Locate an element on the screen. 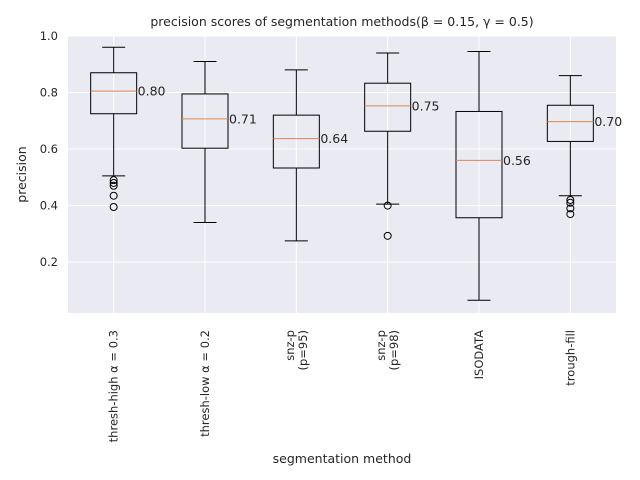  x-tick-label: snz-p(p=95) is located at coordinates (296, 350).